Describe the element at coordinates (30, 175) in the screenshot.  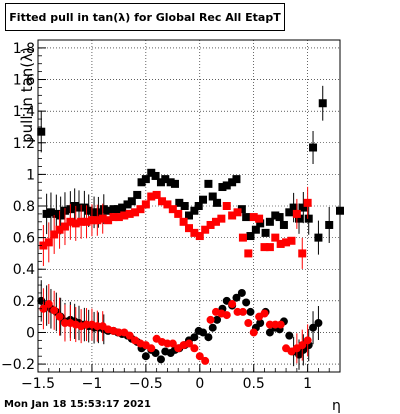
I see `y-tick-label: 1` at that location.